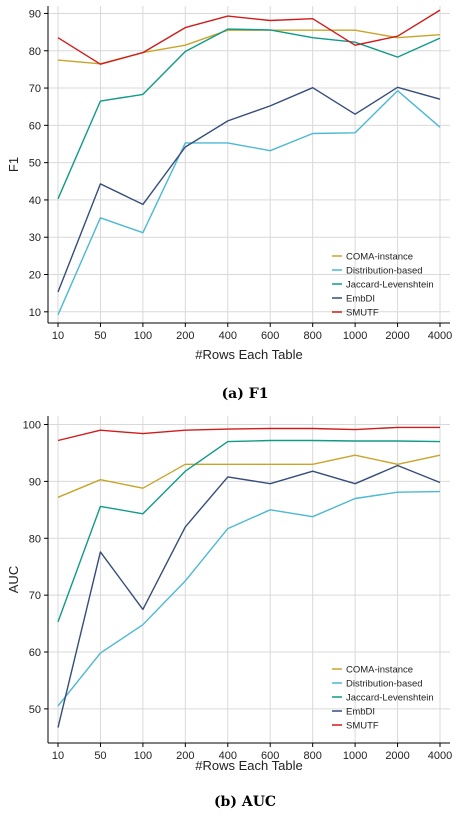  Describe the element at coordinates (245, 394) in the screenshot. I see `figure-caption: (a) F1` at that location.